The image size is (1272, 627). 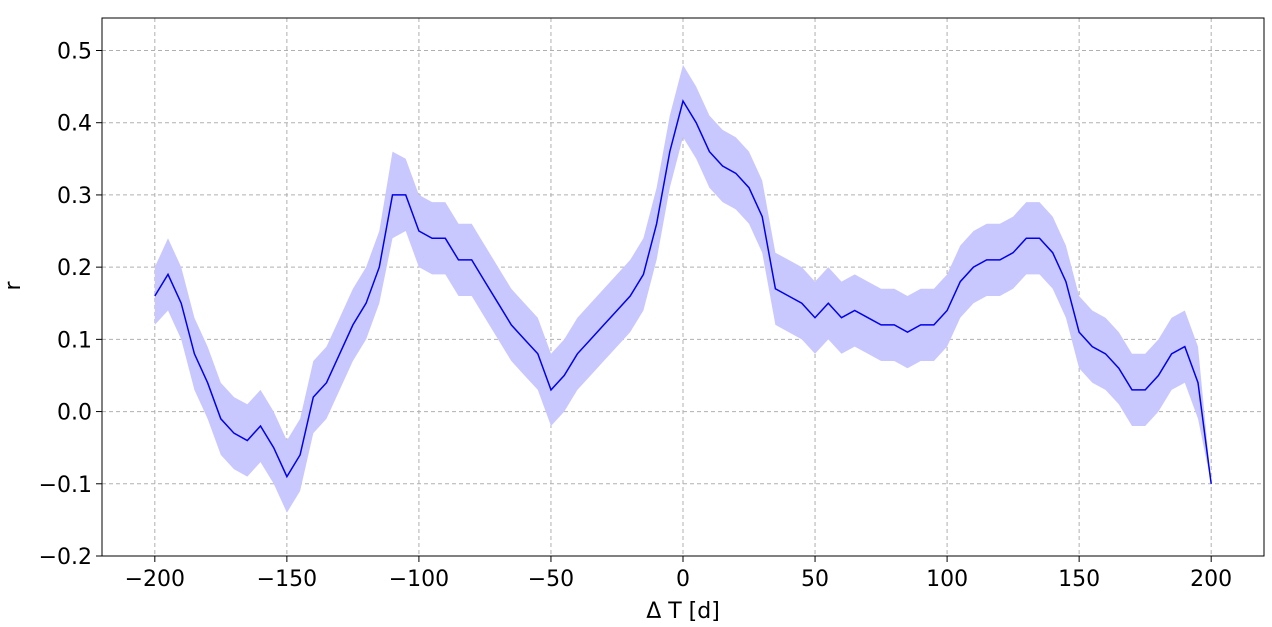 I want to click on x-axis-label: Δ T [d], so click(x=683, y=611).